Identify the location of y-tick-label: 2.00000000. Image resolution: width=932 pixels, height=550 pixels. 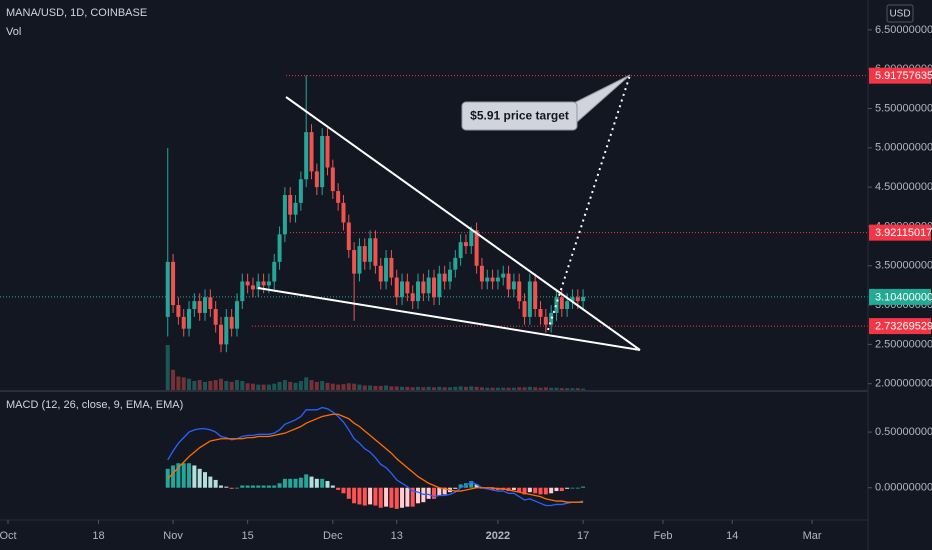
(903, 384).